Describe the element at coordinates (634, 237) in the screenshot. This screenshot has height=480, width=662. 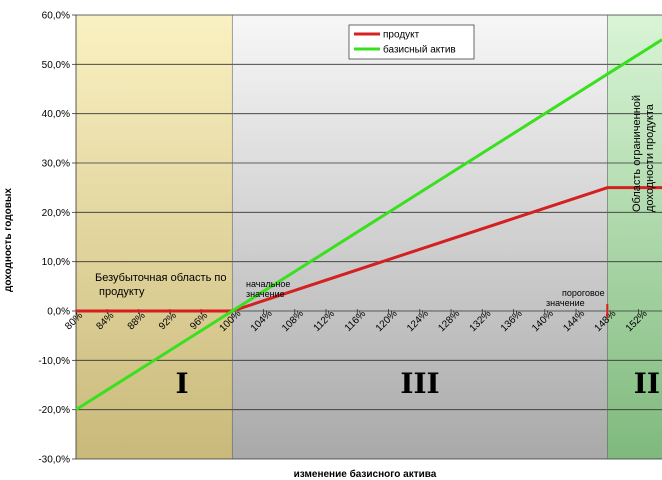
I see `region-band-ii` at that location.